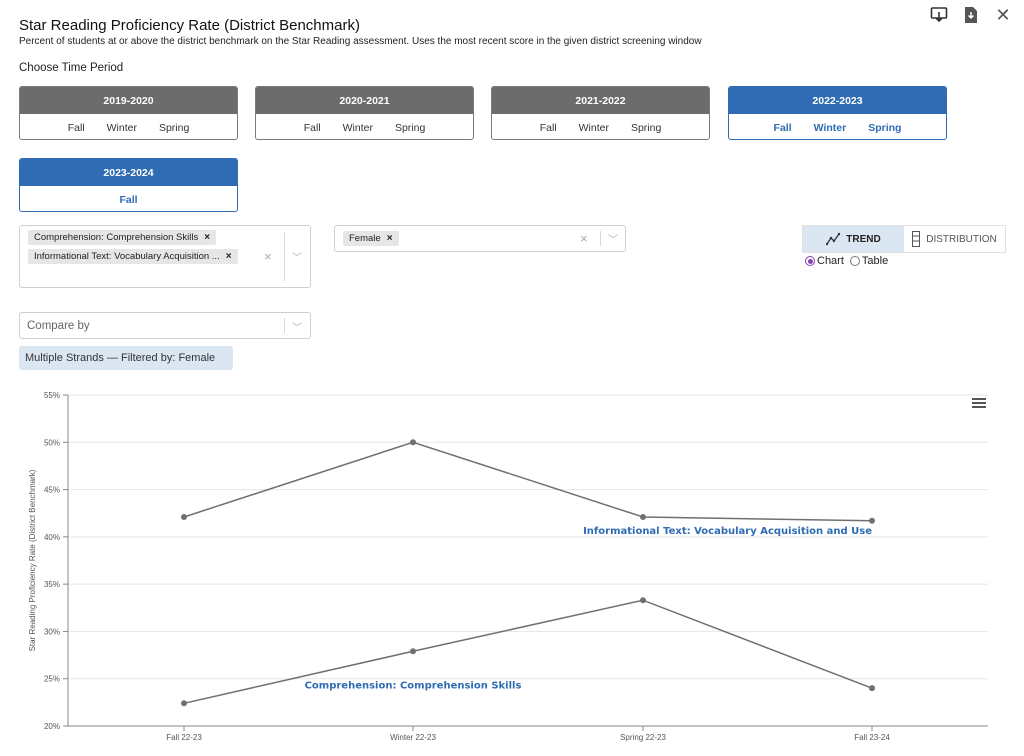 This screenshot has width=1024, height=756. Describe the element at coordinates (872, 737) in the screenshot. I see `x-tick-label: Fall 23-24` at that location.